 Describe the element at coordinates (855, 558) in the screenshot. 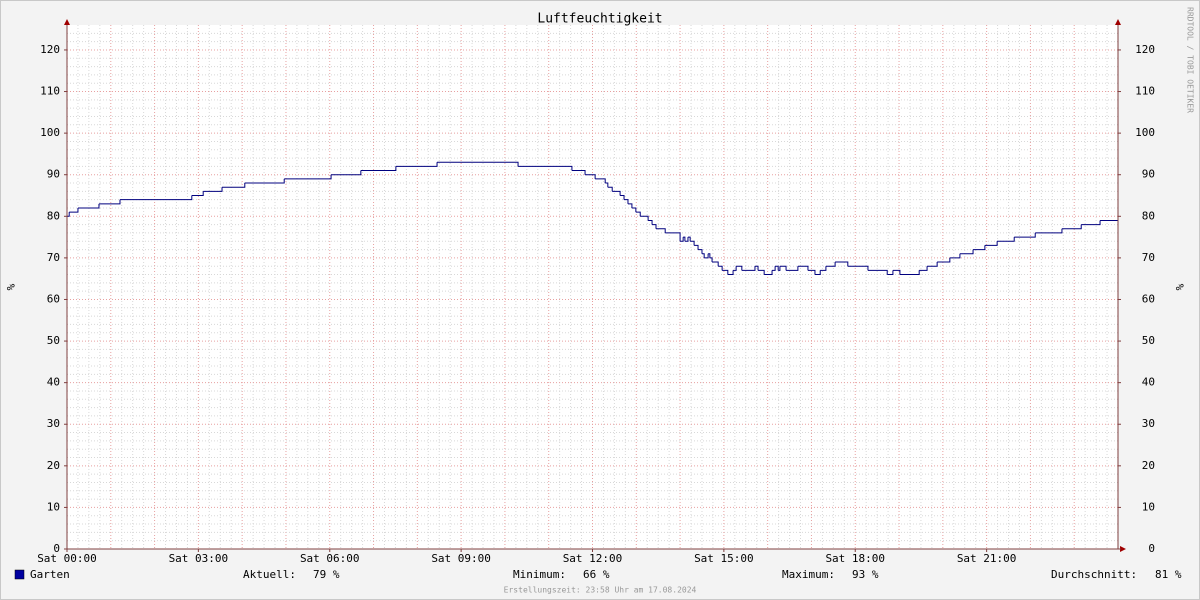

I see `x-tick-label: Sat 18:00` at that location.